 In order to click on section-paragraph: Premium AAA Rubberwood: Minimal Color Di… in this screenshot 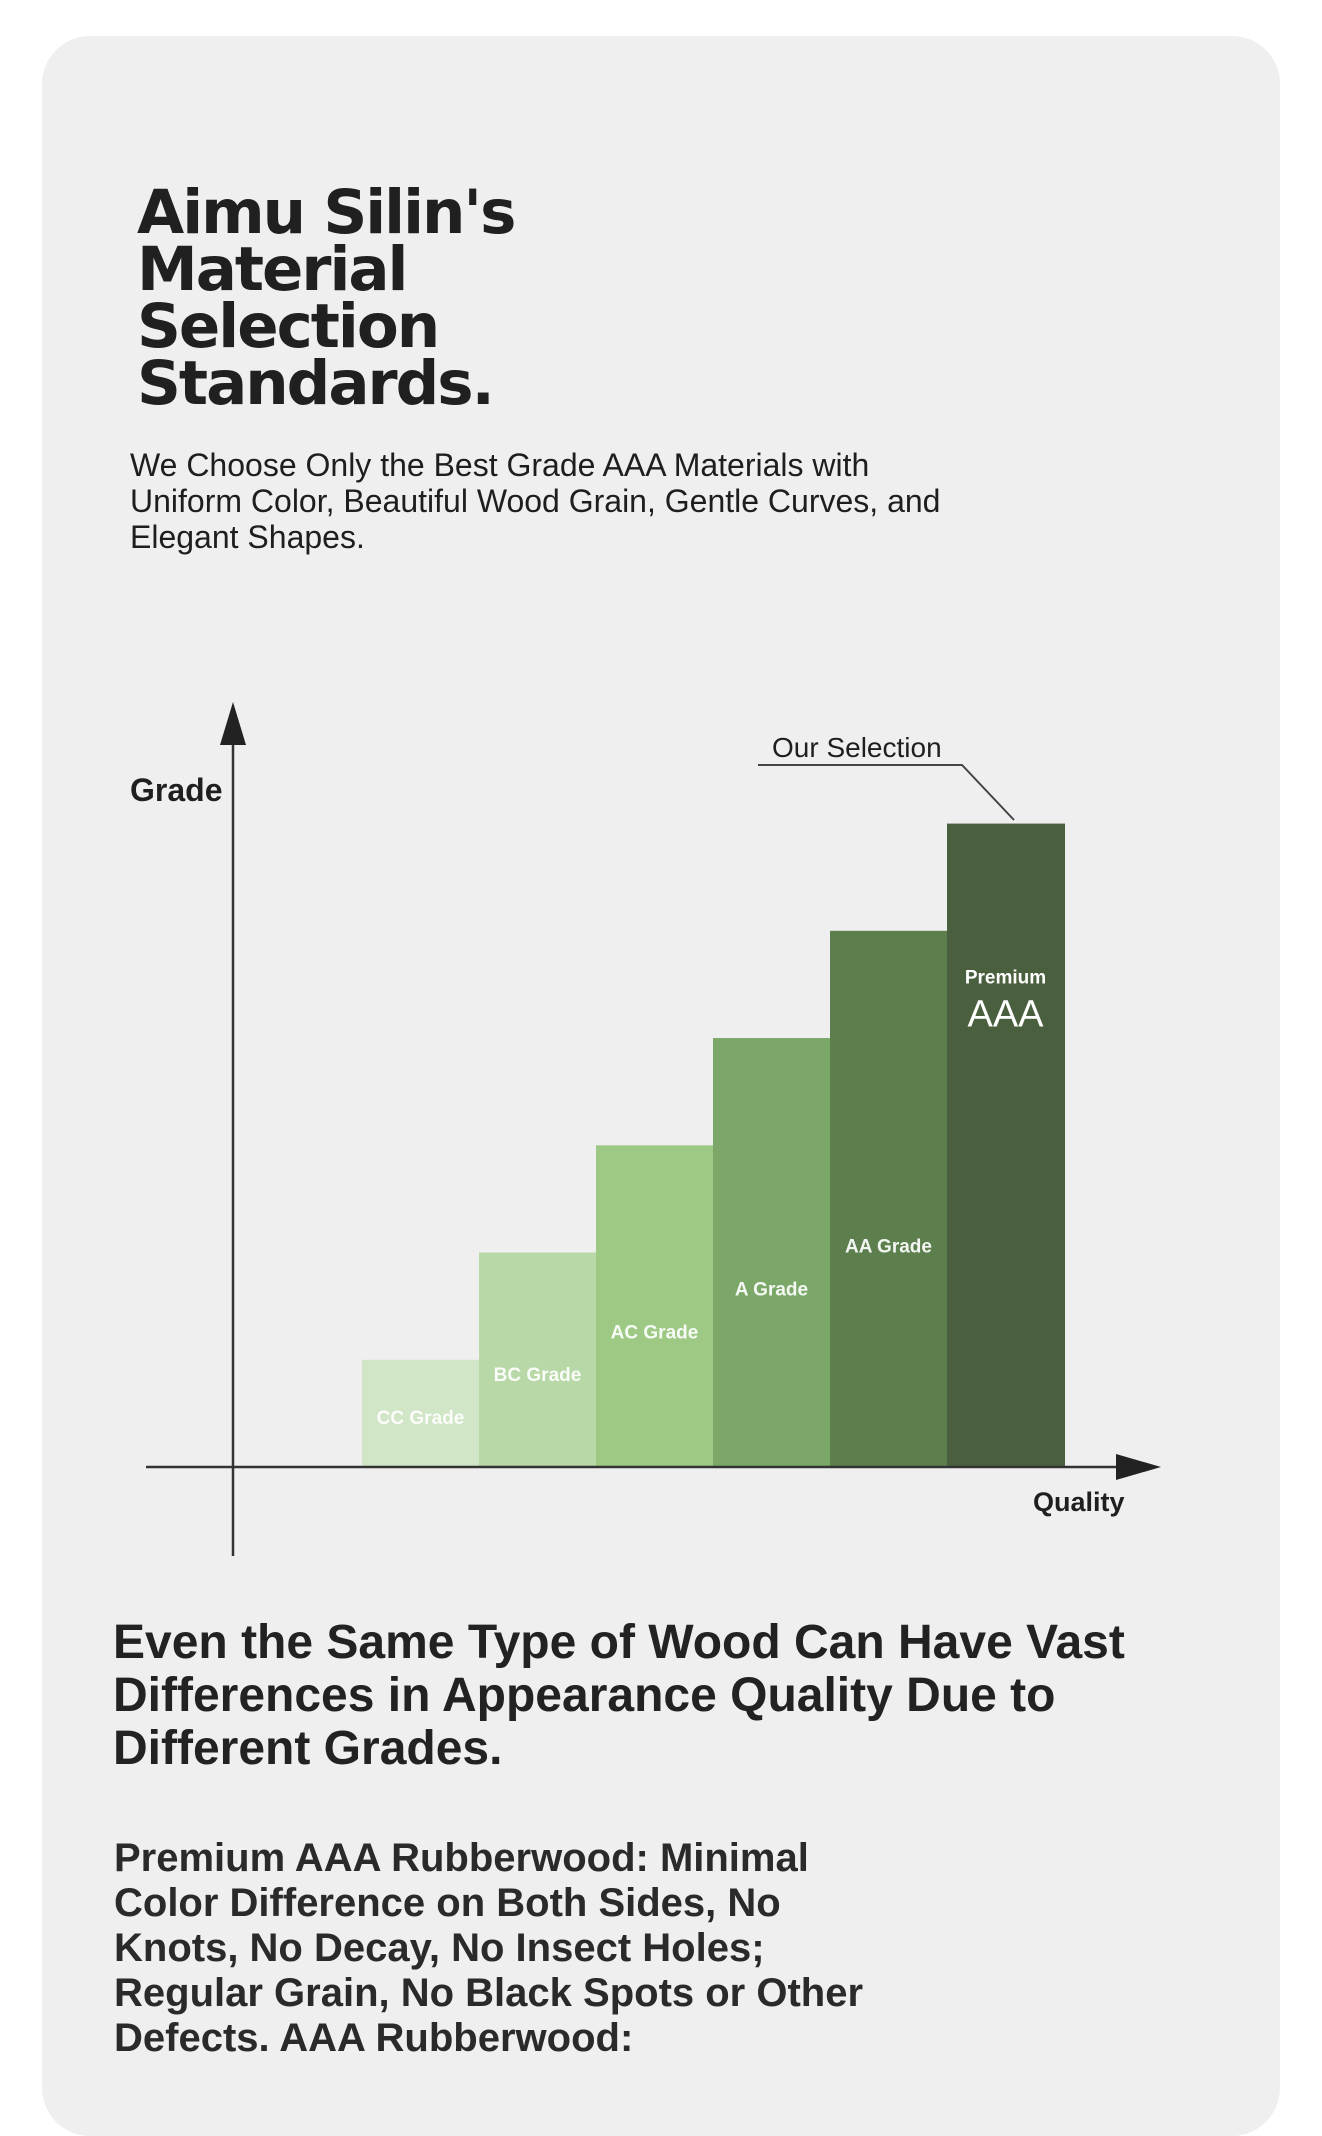, I will do `click(489, 1948)`.